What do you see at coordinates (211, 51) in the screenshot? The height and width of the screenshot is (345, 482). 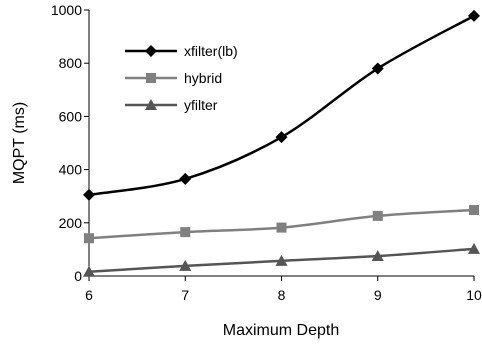 I see `legend-label: xfilter(lb)` at bounding box center [211, 51].